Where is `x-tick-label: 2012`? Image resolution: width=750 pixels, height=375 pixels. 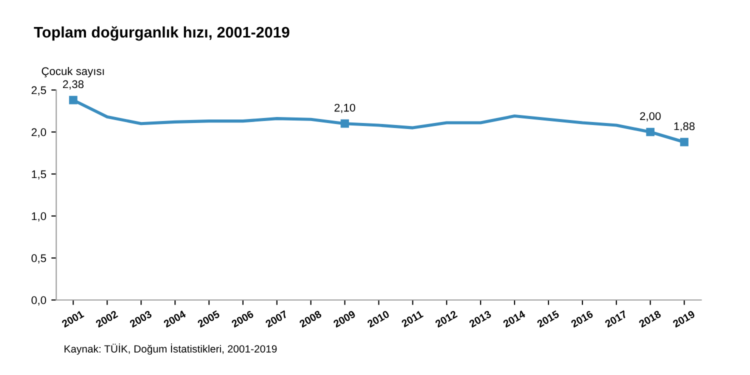
x-tick-label: 2012 is located at coordinates (446, 319).